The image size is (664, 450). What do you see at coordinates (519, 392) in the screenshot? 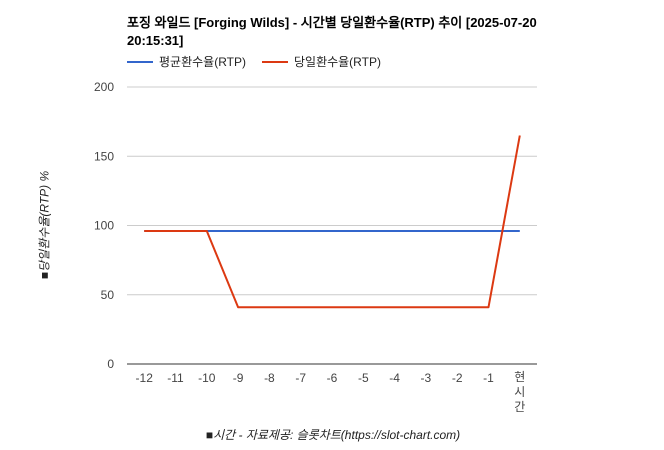
I see `x-tick-label: 시` at bounding box center [519, 392].